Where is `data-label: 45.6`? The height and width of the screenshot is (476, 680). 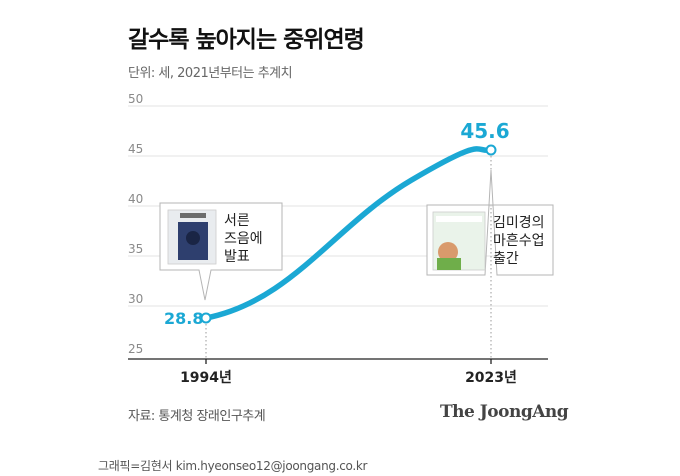
data-label: 45.6 is located at coordinates (484, 131).